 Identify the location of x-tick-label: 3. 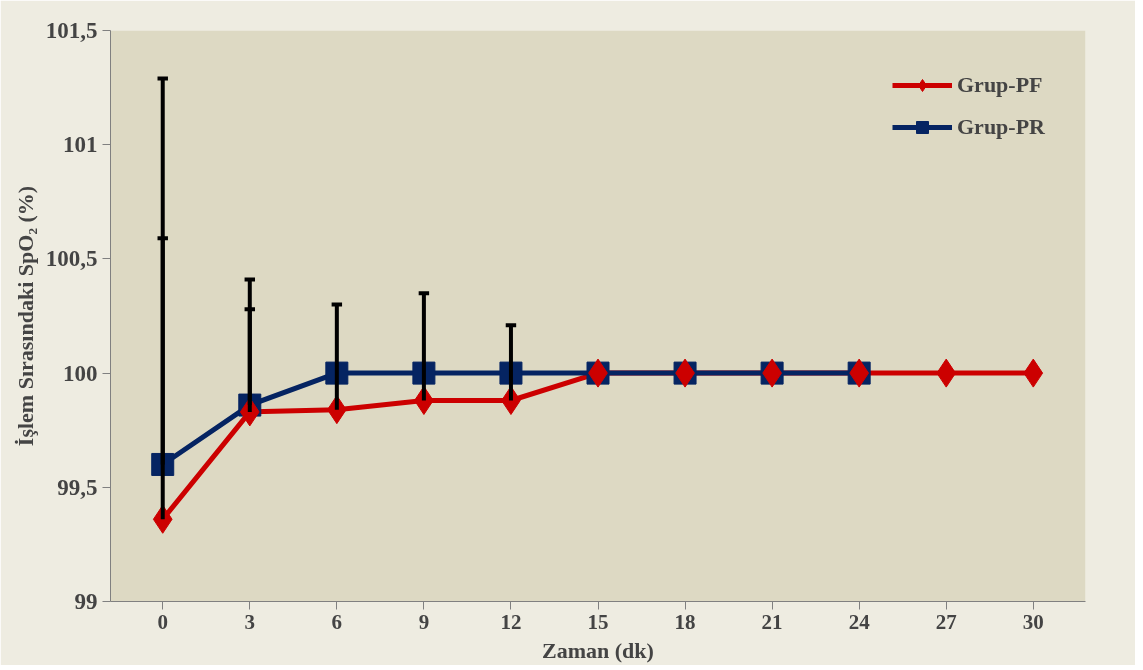
(250, 621).